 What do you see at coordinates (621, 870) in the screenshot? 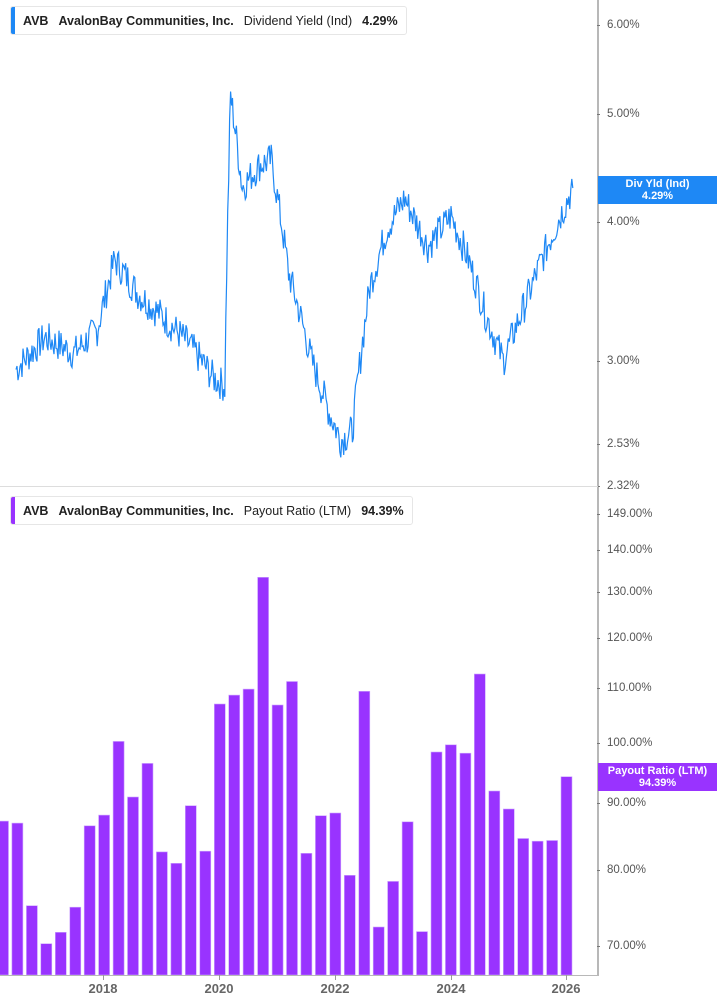
I see `payout-tick-label: 80.00%` at bounding box center [621, 870].